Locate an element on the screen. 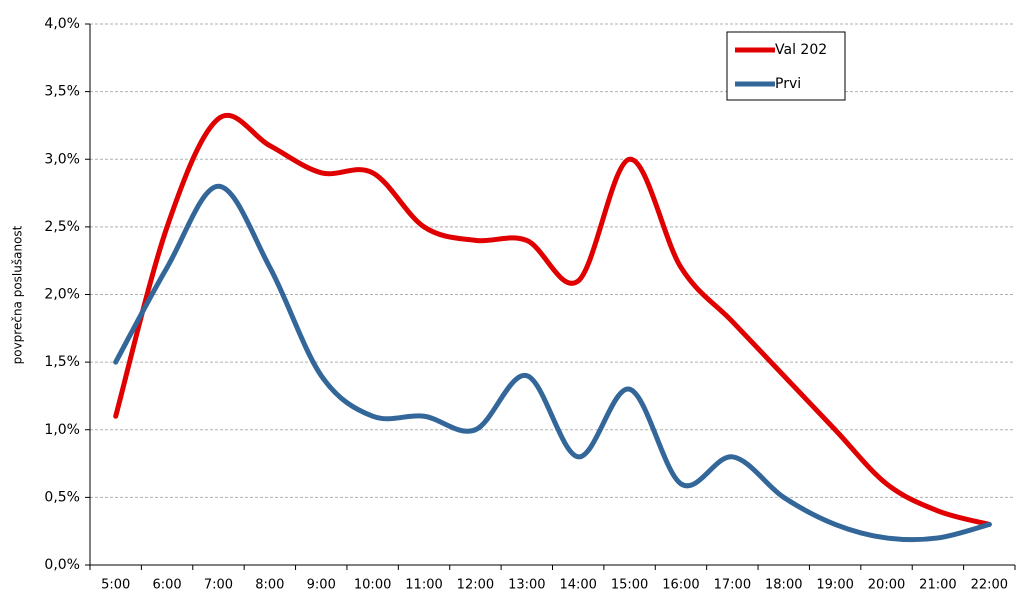 This screenshot has height=597, width=1020. x-tick-label: 19:00 is located at coordinates (834, 585).